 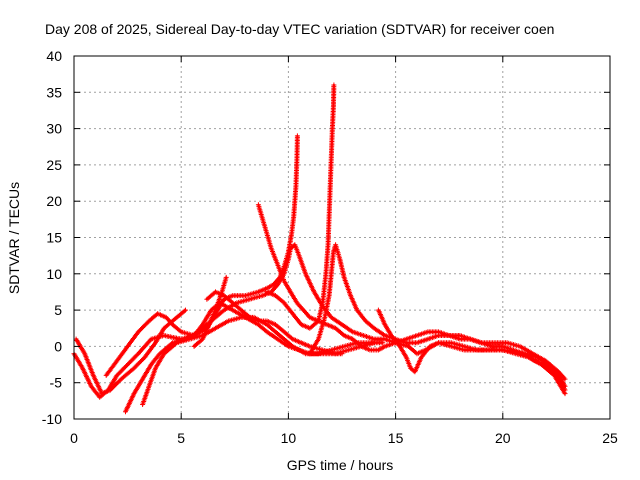 I want to click on y-tick-label: 20, so click(x=54, y=201).